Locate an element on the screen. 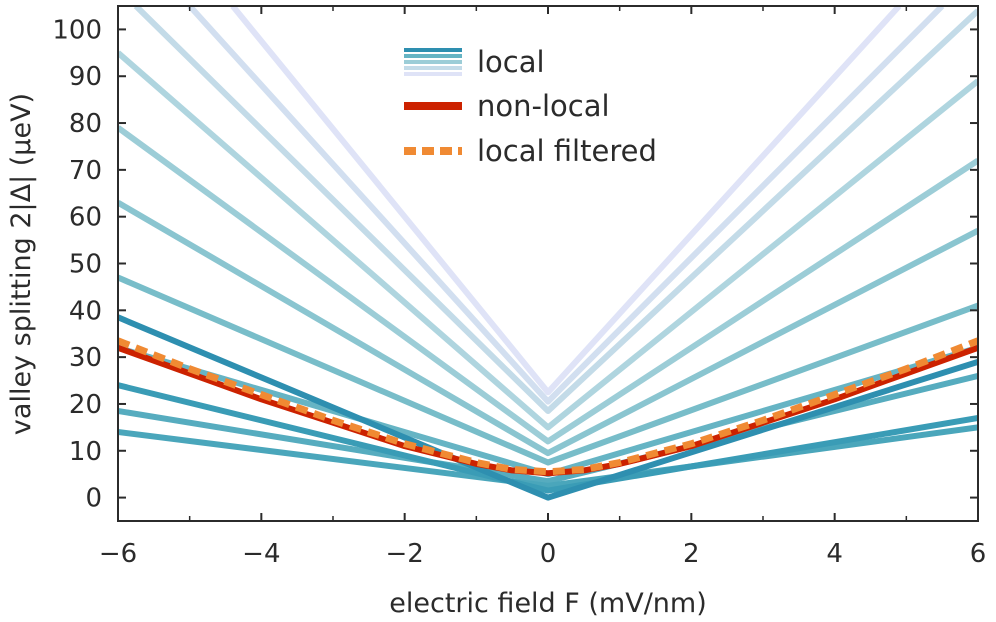 This screenshot has height=622, width=996. x-axis-label: electric field F (mV/nm) is located at coordinates (548, 603).